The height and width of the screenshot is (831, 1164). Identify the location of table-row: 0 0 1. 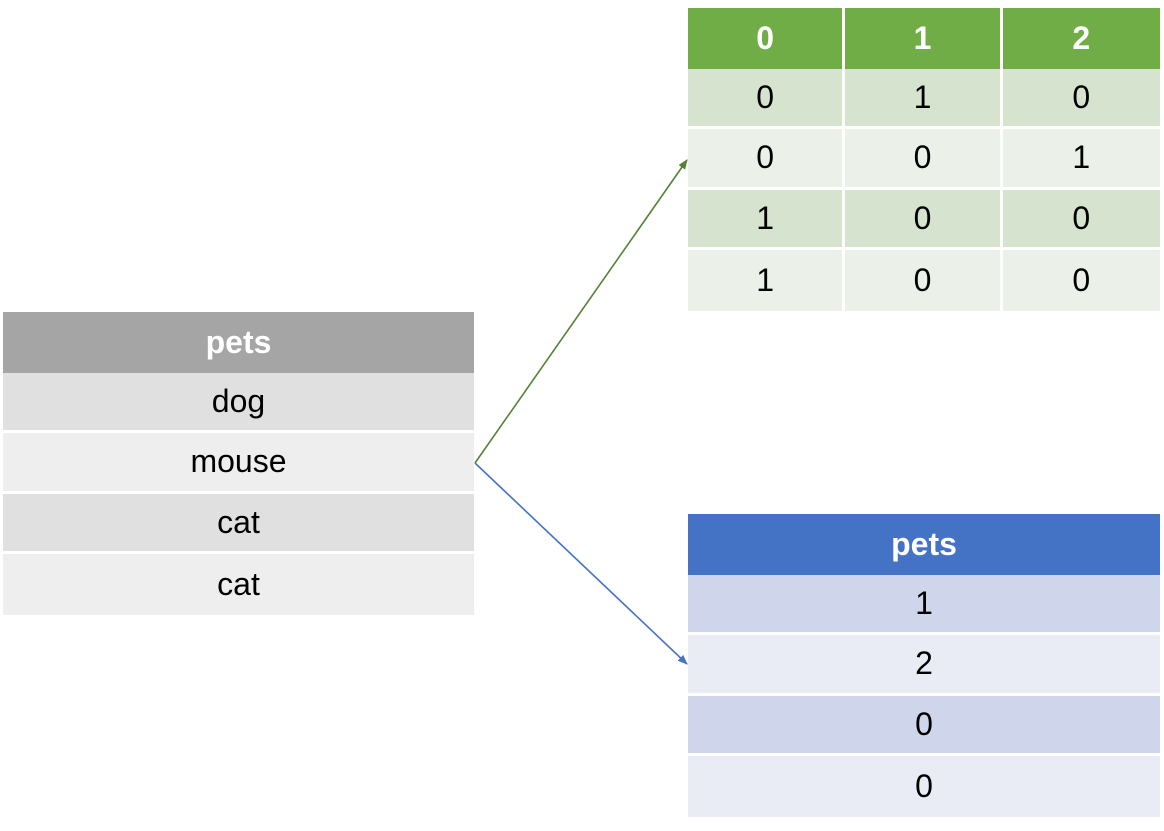
(924, 159).